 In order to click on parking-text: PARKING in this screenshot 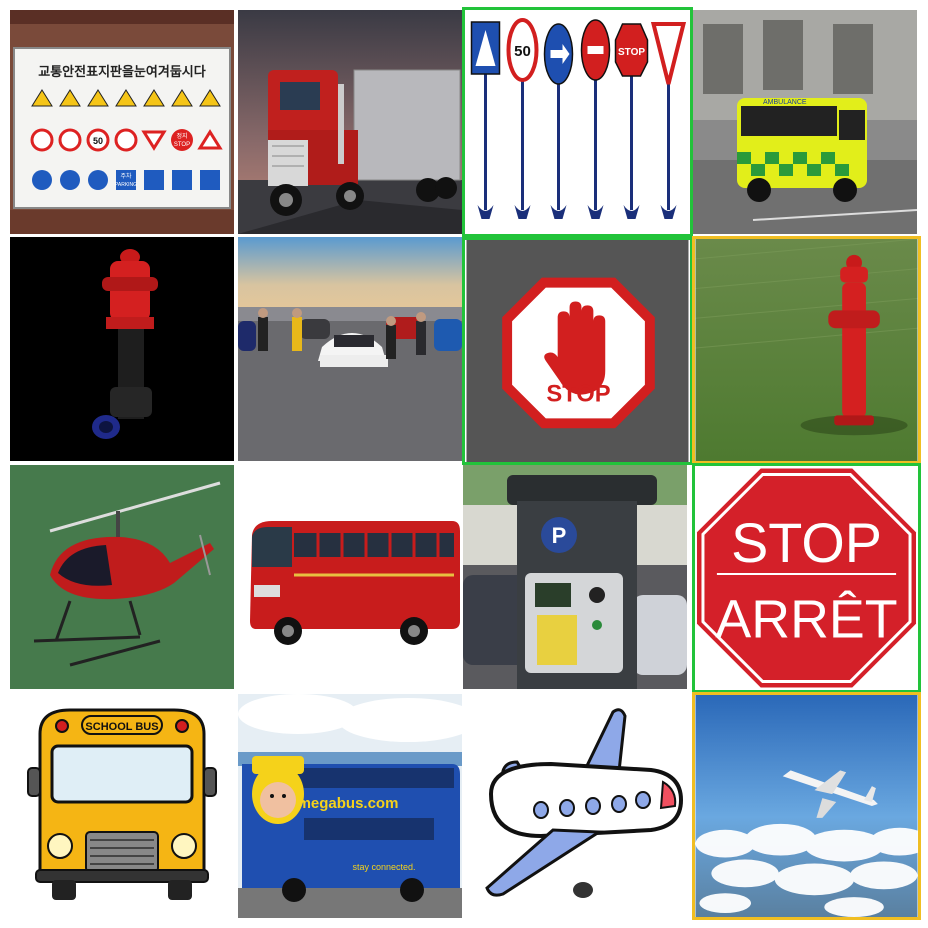, I will do `click(126, 185)`.